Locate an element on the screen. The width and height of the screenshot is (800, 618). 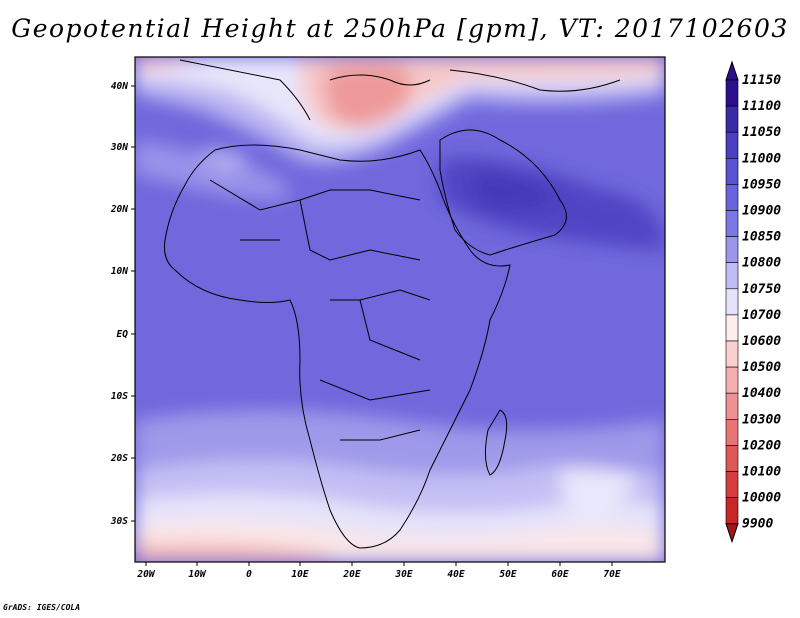
lon-label-30e: 30E is located at coordinates (403, 574).